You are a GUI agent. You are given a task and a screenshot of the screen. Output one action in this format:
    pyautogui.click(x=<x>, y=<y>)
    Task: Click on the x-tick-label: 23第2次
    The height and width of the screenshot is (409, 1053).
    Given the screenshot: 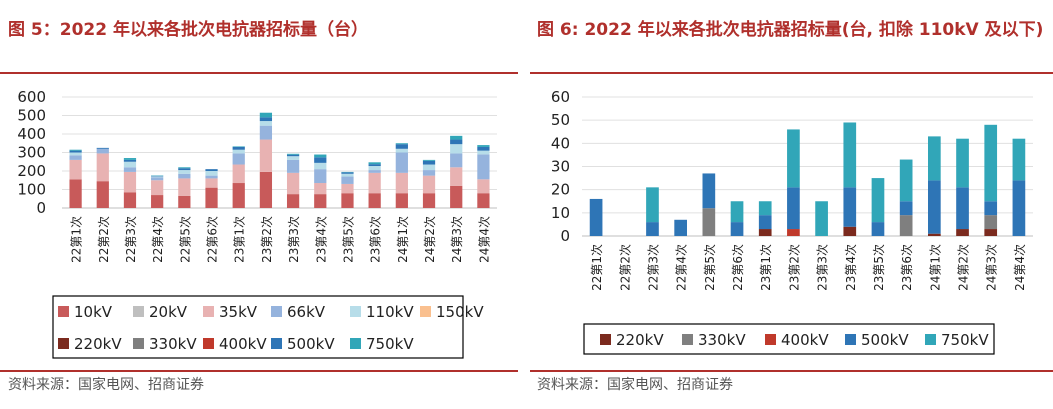 What is the action you would take?
    pyautogui.click(x=267, y=239)
    